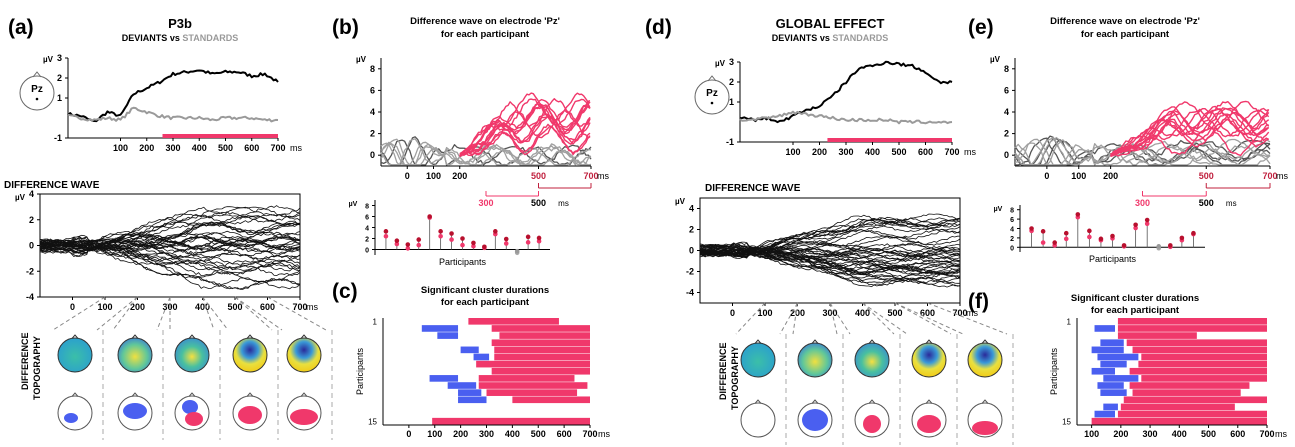 The height and width of the screenshot is (447, 1295). What do you see at coordinates (792, 152) in the screenshot?
I see `d-xtick-label: 100` at bounding box center [792, 152].